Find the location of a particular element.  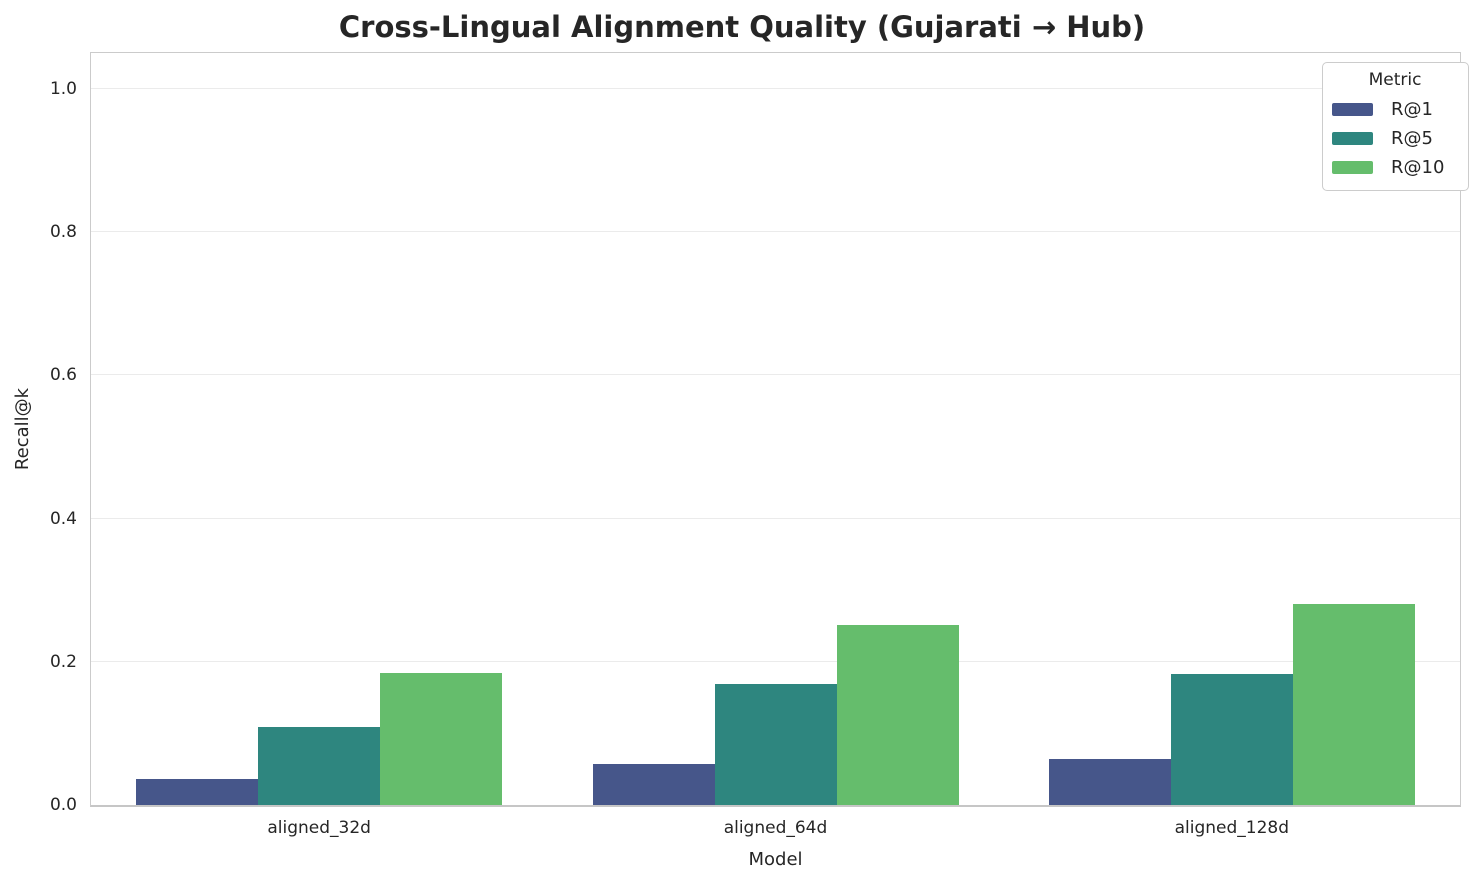

y-tick-label: 0.8 is located at coordinates (63, 232).